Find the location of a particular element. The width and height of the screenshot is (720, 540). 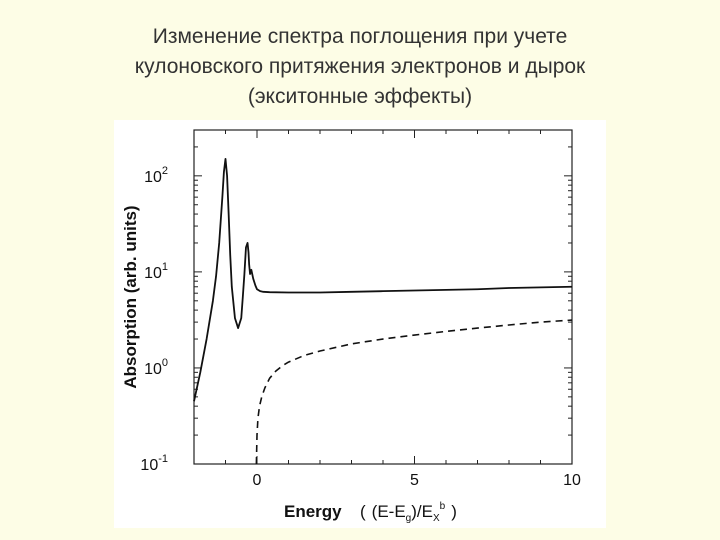

x-formula-sub-x: X is located at coordinates (436, 518).